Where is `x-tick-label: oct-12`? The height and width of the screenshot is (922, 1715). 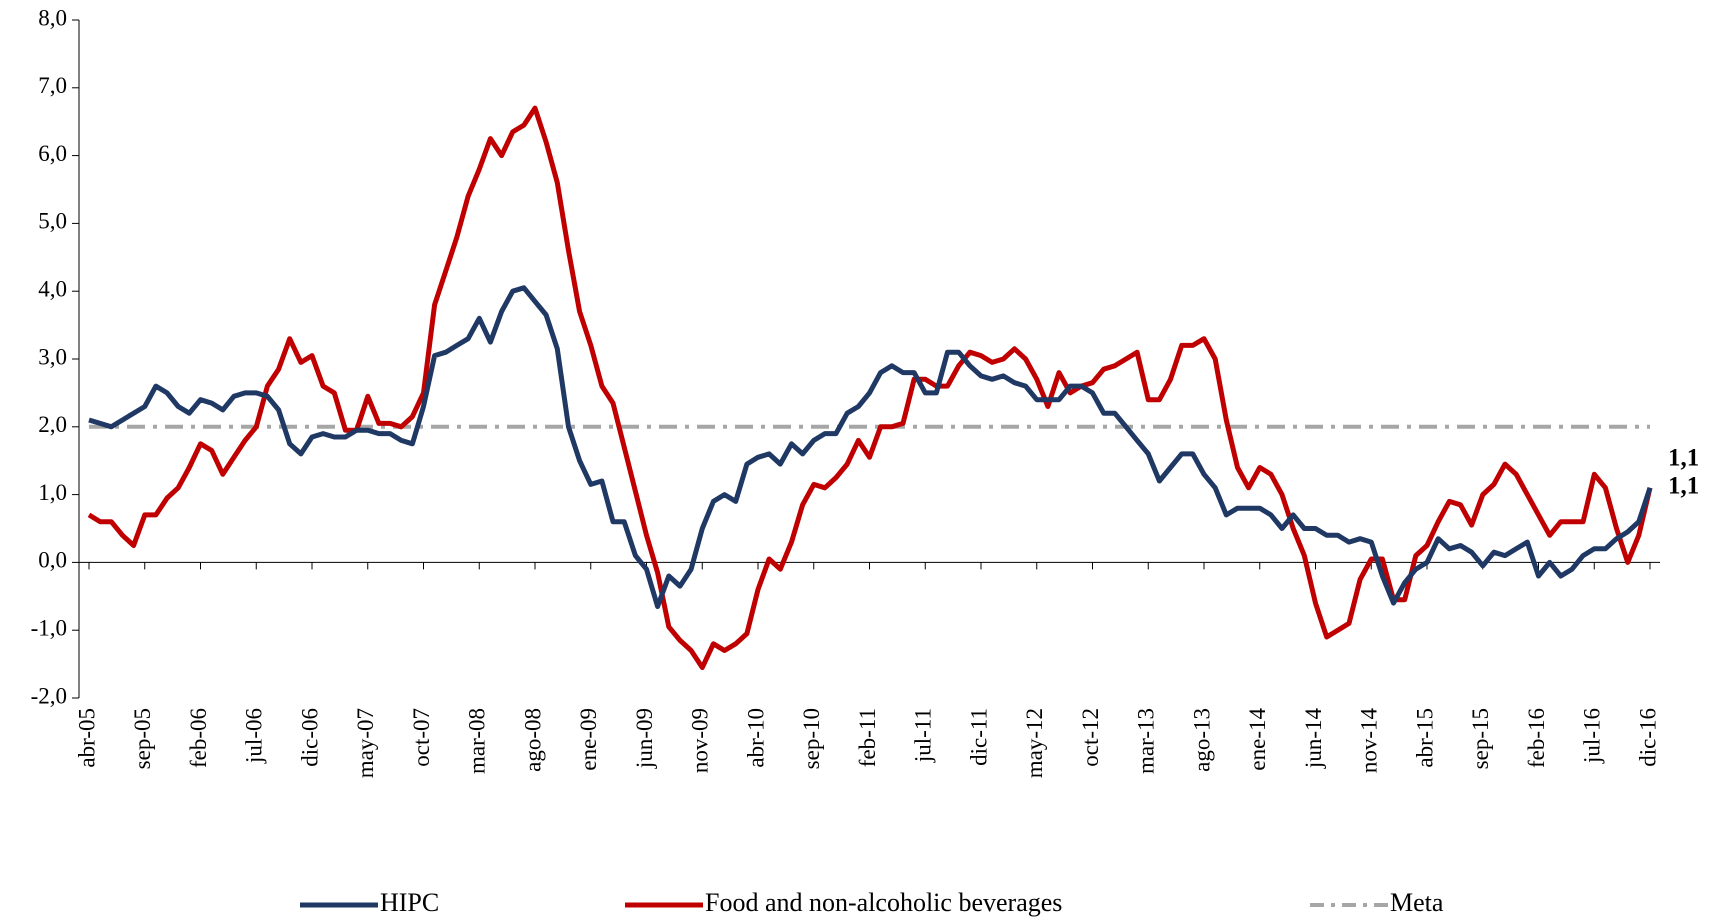 x-tick-label: oct-12 is located at coordinates (1090, 737).